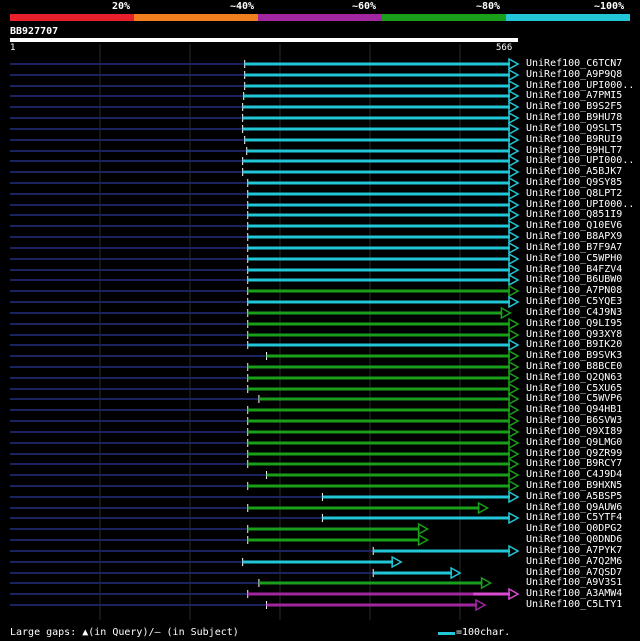 Image resolution: width=640 pixels, height=641 pixels. Describe the element at coordinates (574, 398) in the screenshot. I see `hit-label: UniRef100_C5WVP6` at that location.